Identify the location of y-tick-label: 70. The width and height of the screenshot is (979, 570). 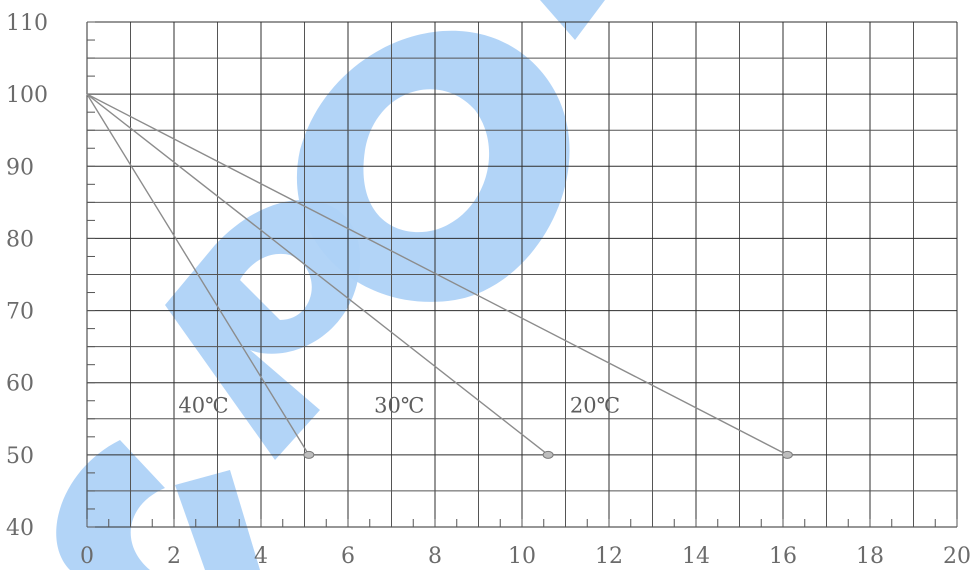
(20, 312).